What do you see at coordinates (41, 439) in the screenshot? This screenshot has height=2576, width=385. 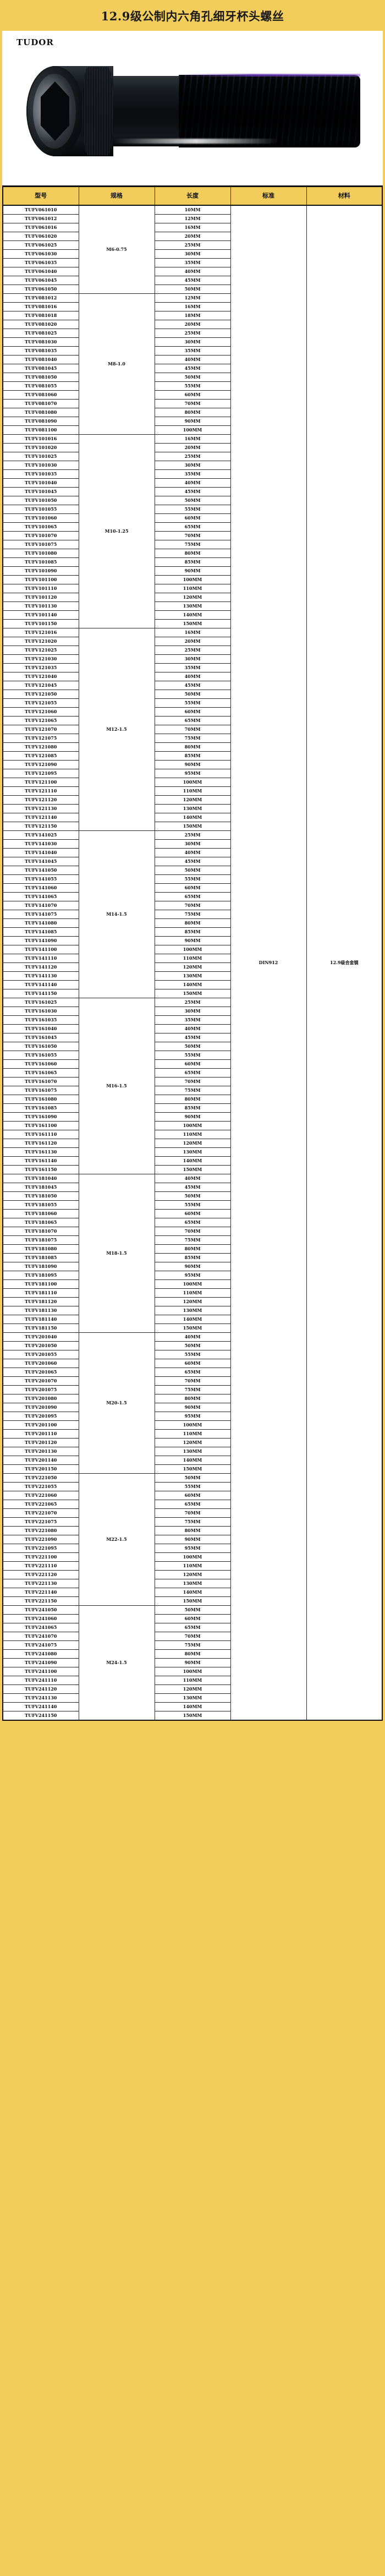 I see `cell-model: TUFV101016` at bounding box center [41, 439].